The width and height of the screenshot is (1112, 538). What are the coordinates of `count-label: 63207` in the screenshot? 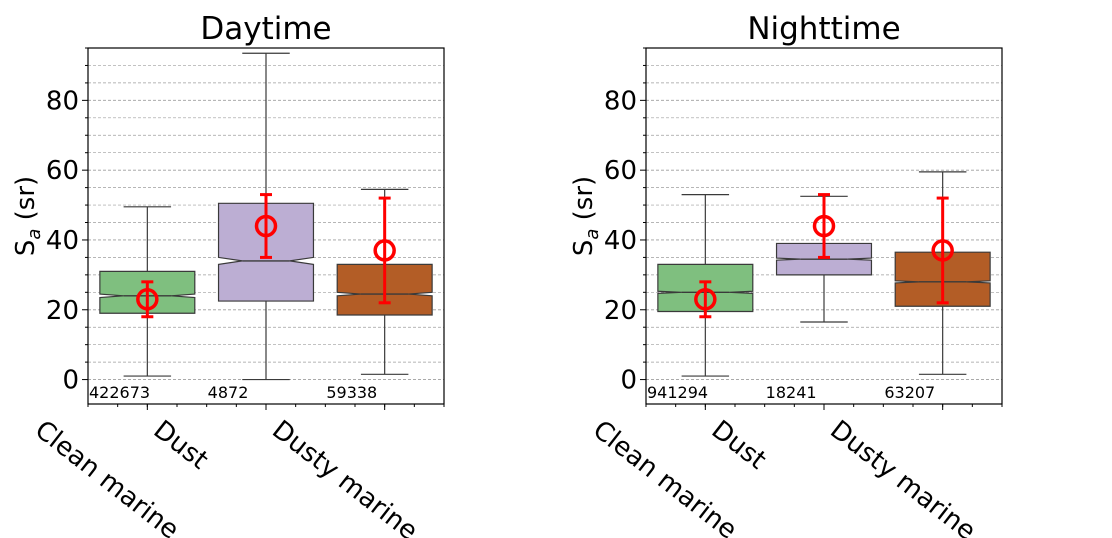 It's located at (909, 392).